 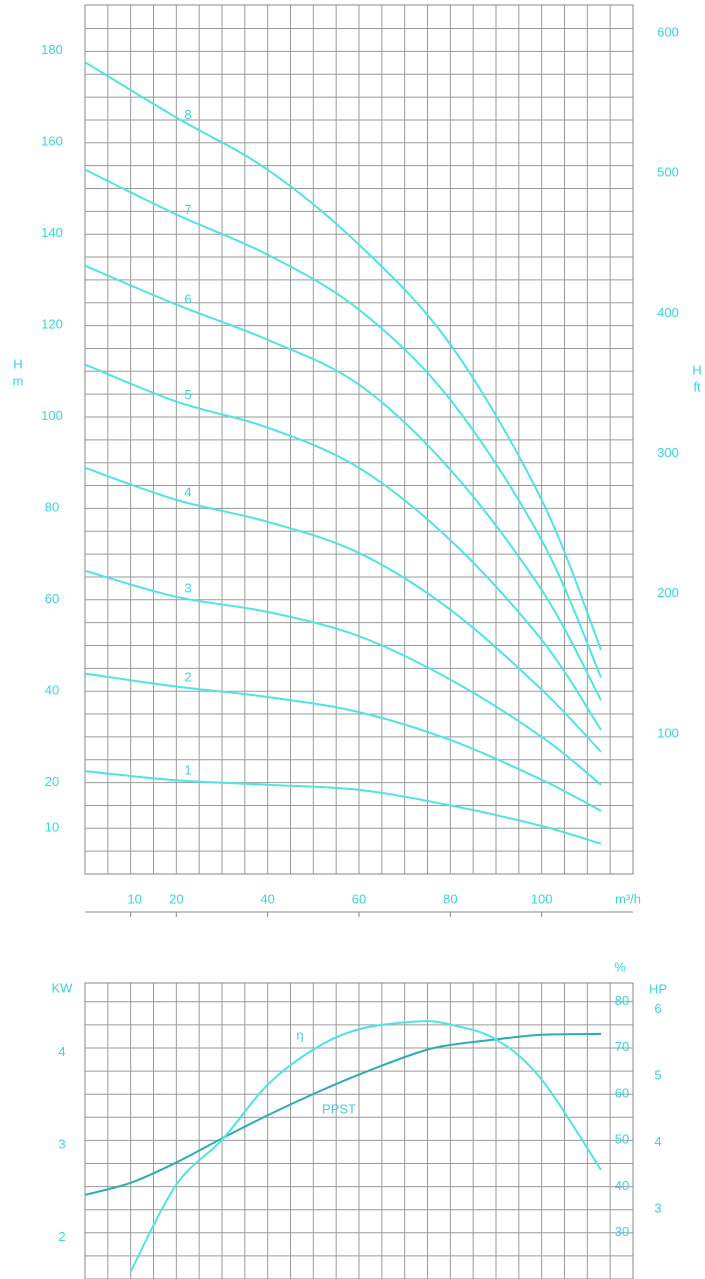 What do you see at coordinates (18, 380) in the screenshot?
I see `axis-unit: m` at bounding box center [18, 380].